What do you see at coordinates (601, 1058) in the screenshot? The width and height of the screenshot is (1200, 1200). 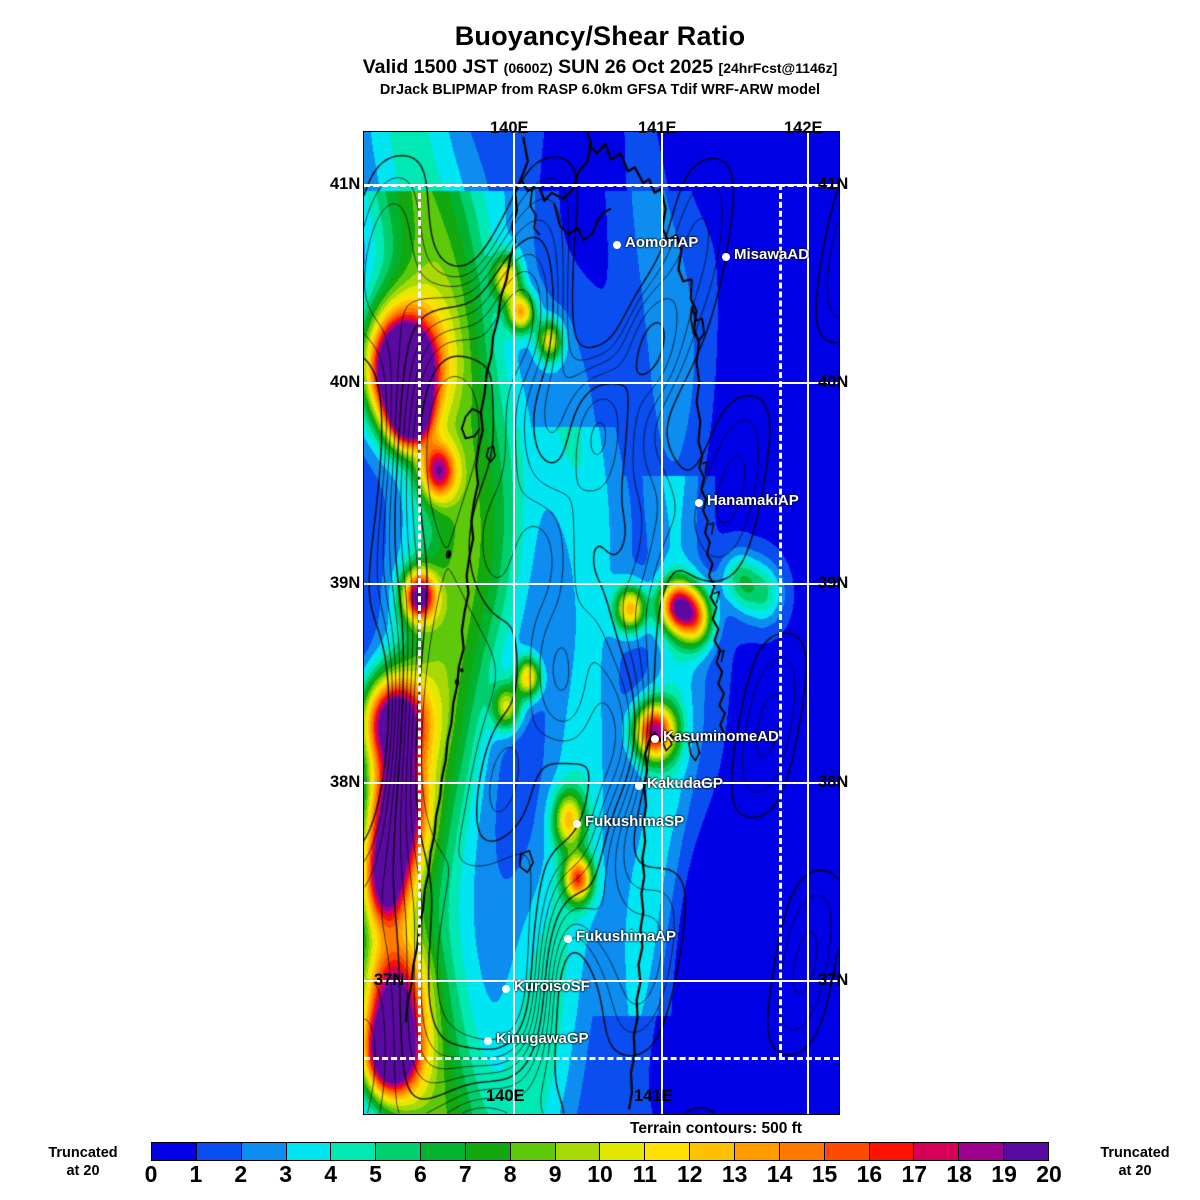 I see `subdomain-box-bottom` at bounding box center [601, 1058].